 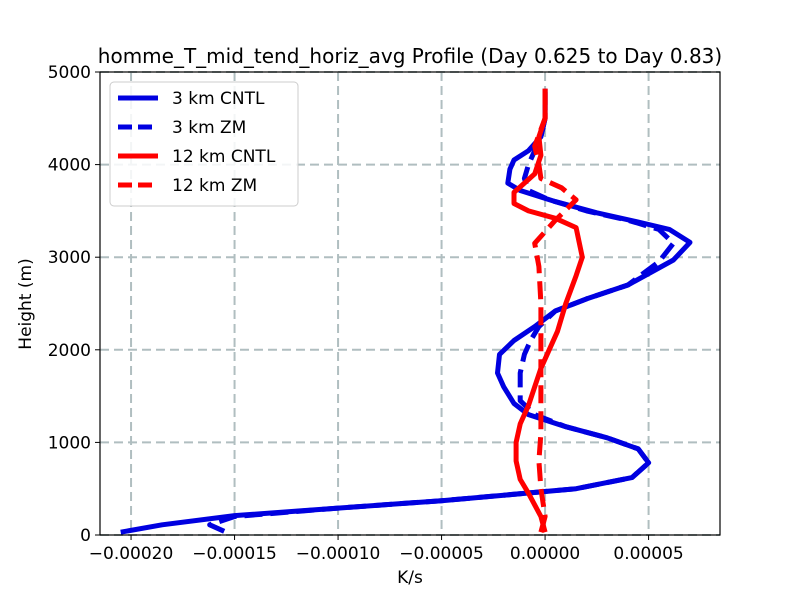 What do you see at coordinates (69, 166) in the screenshot?
I see `y-tick-label: 4000` at bounding box center [69, 166].